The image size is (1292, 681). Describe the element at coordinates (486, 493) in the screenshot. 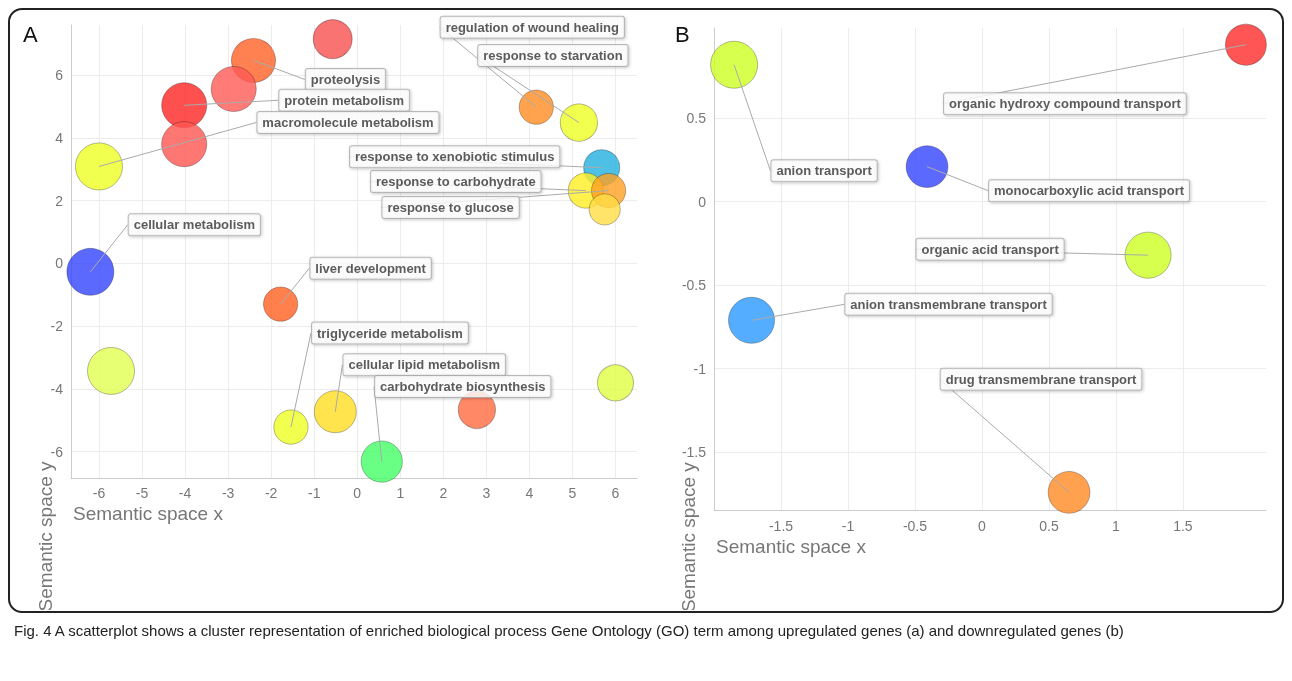

I see `x-tick-label: 3` at that location.